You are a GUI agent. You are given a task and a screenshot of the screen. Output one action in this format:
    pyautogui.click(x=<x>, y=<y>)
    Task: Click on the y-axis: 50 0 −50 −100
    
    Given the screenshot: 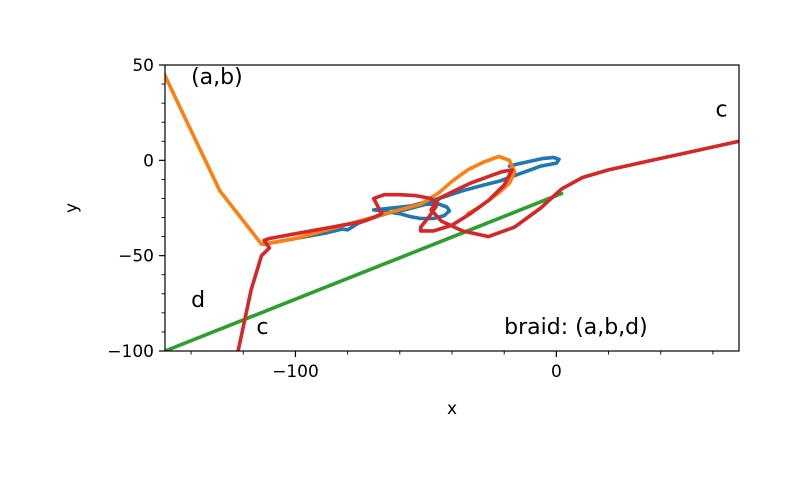 What is the action you would take?
    pyautogui.click(x=136, y=209)
    